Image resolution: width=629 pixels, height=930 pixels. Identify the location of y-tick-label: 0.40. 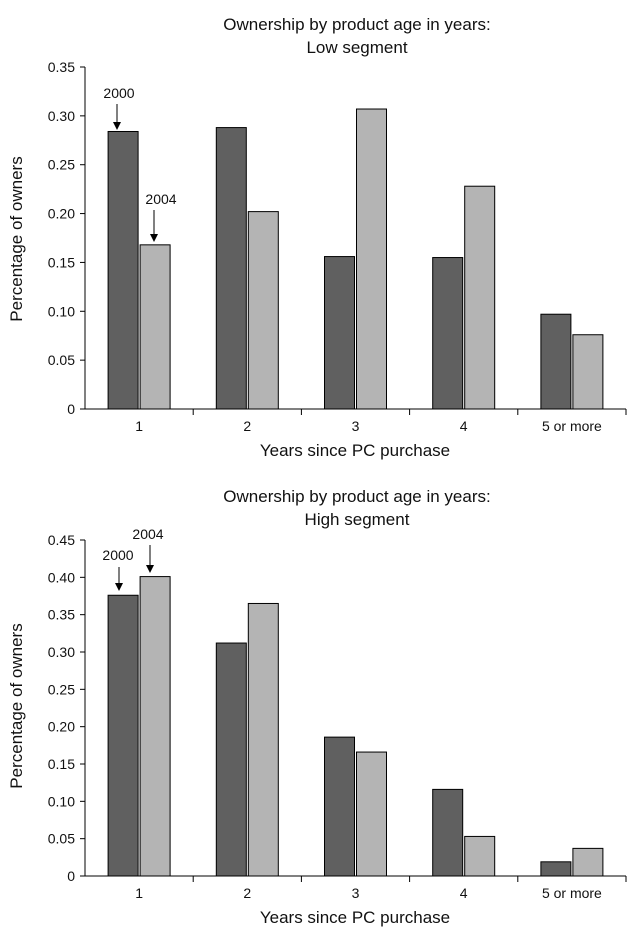
(61, 577).